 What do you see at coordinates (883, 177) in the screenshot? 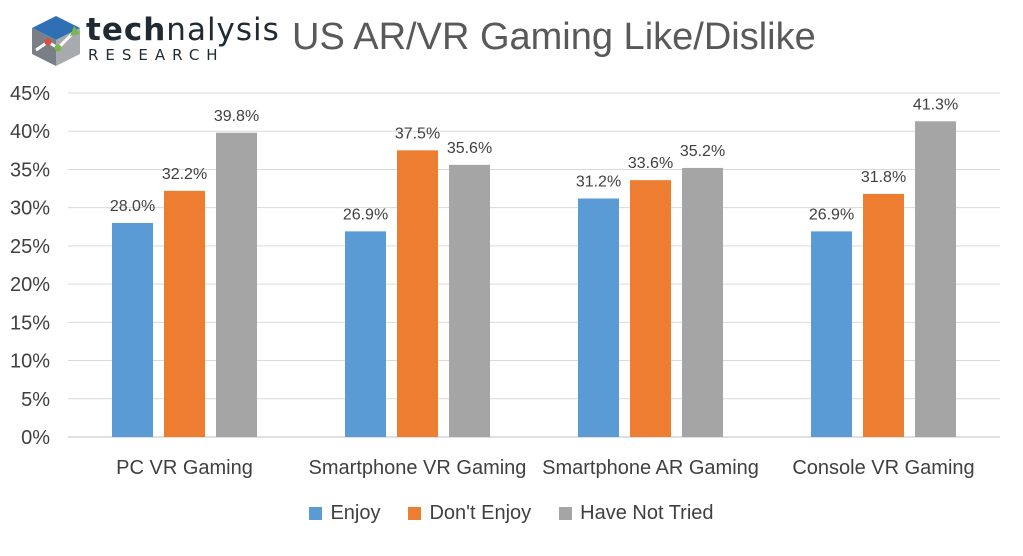
I see `data-label: 31.8%` at bounding box center [883, 177].